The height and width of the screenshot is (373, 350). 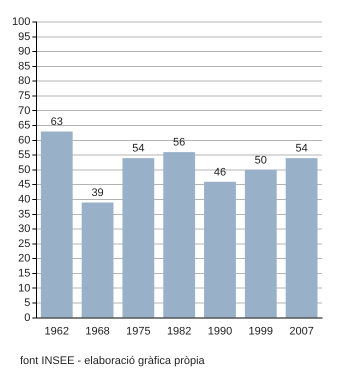 I want to click on y-tick-label: 65, so click(x=24, y=126).